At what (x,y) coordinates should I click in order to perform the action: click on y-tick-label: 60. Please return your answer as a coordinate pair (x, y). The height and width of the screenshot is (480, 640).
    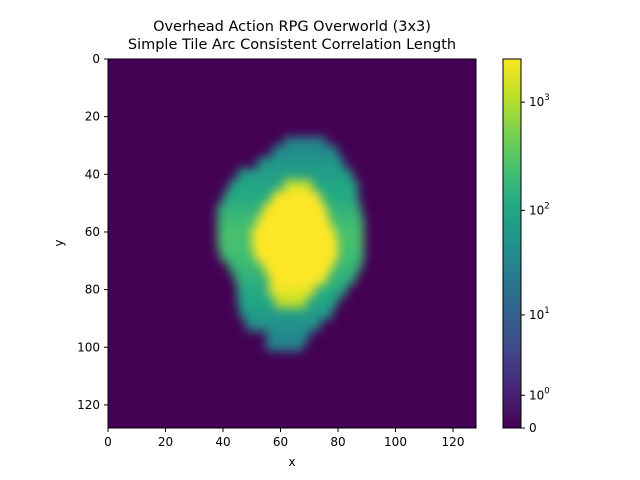
    Looking at the image, I should click on (92, 232).